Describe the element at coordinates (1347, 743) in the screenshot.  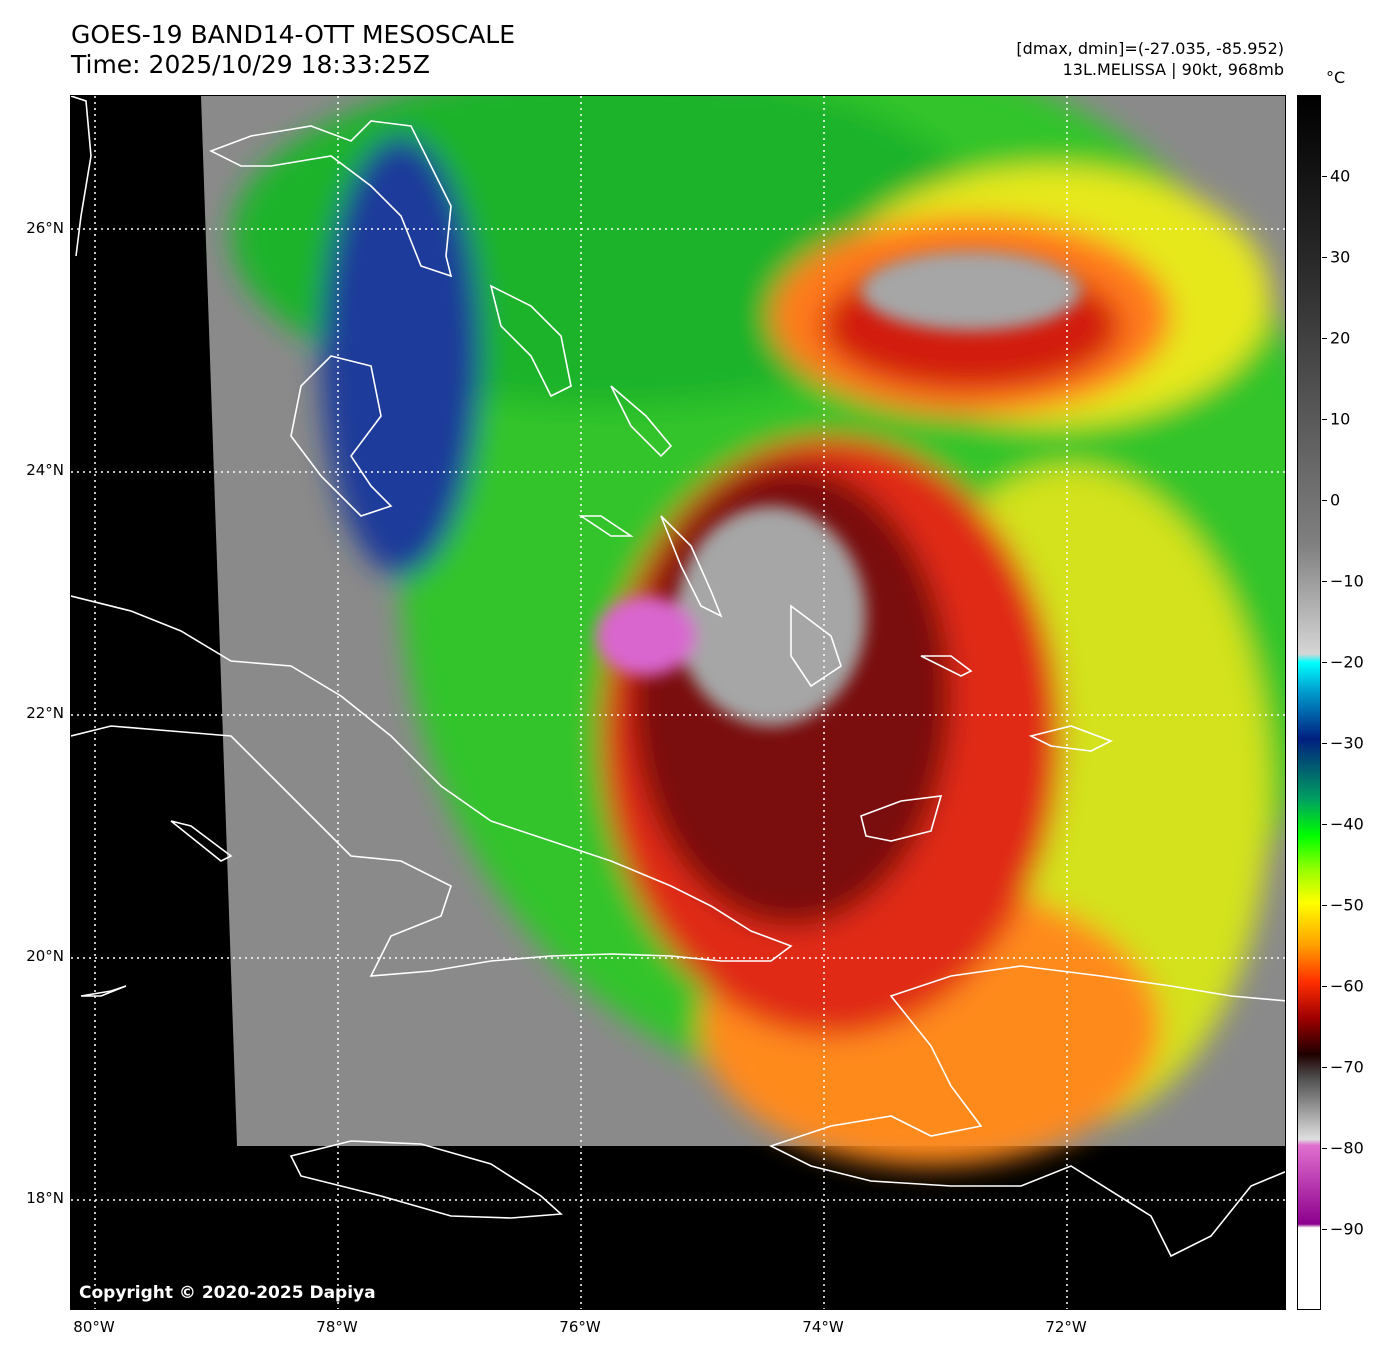
I see `colorbar-tick-label: −30` at that location.